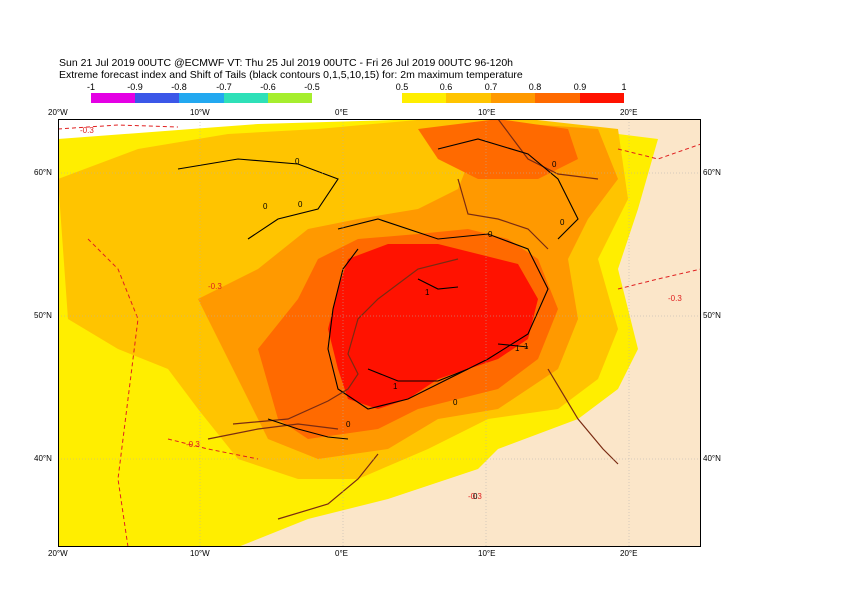  Describe the element at coordinates (58, 112) in the screenshot. I see `lon-label-top: 20°W` at that location.